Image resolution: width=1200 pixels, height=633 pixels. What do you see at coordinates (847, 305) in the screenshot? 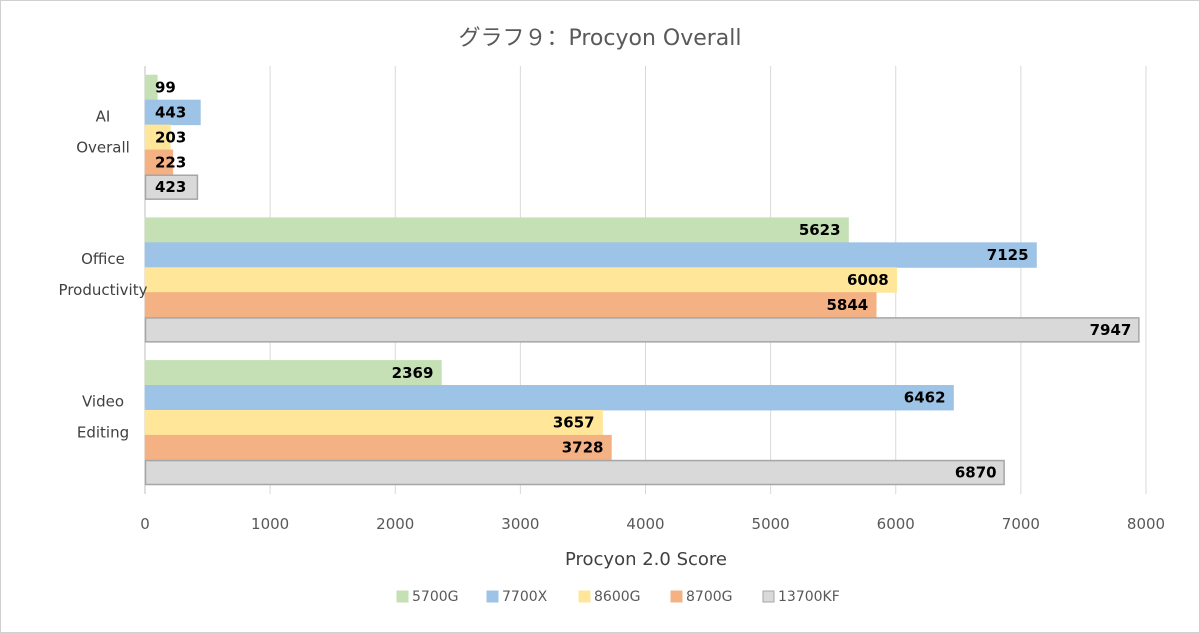
I see `data-label: 5844` at bounding box center [847, 305].